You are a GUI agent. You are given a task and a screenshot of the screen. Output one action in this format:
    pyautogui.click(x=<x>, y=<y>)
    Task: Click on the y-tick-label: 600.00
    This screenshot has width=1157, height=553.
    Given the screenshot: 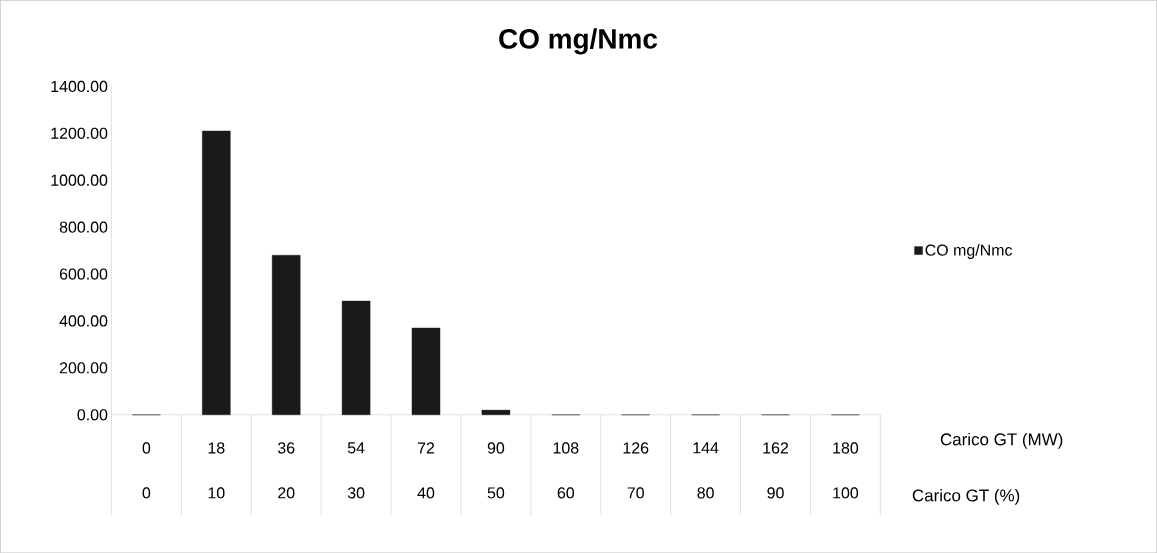 What is the action you would take?
    pyautogui.click(x=83, y=274)
    